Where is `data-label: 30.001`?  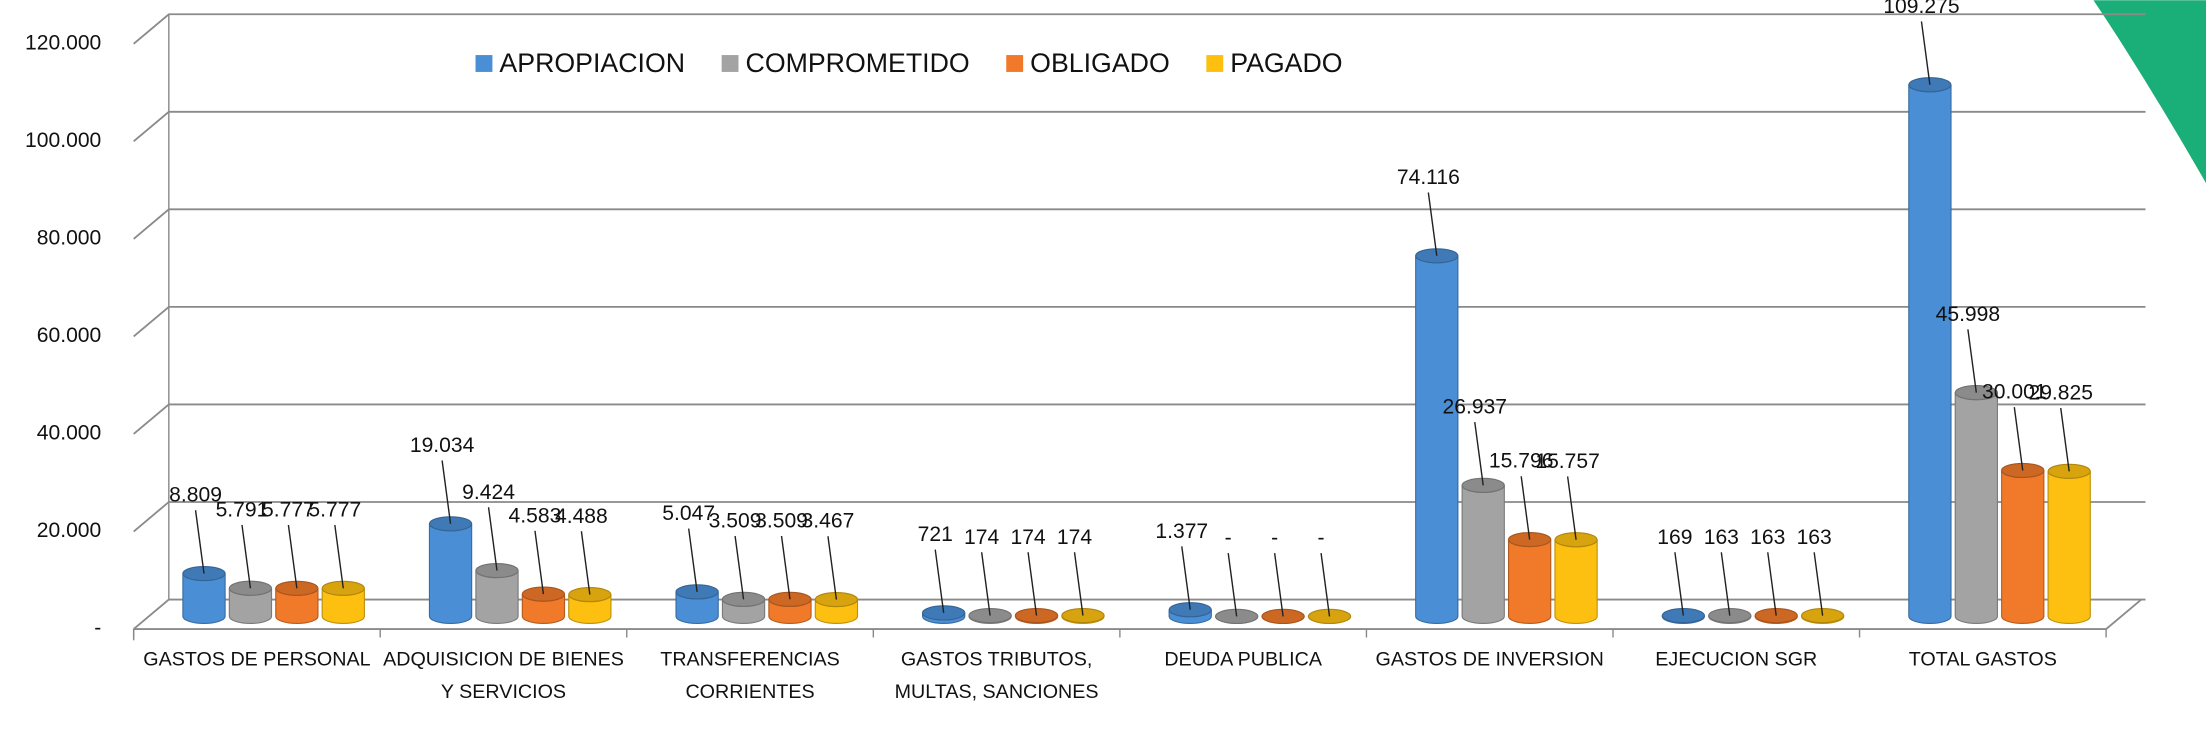
data-label: 30.001 is located at coordinates (2014, 392).